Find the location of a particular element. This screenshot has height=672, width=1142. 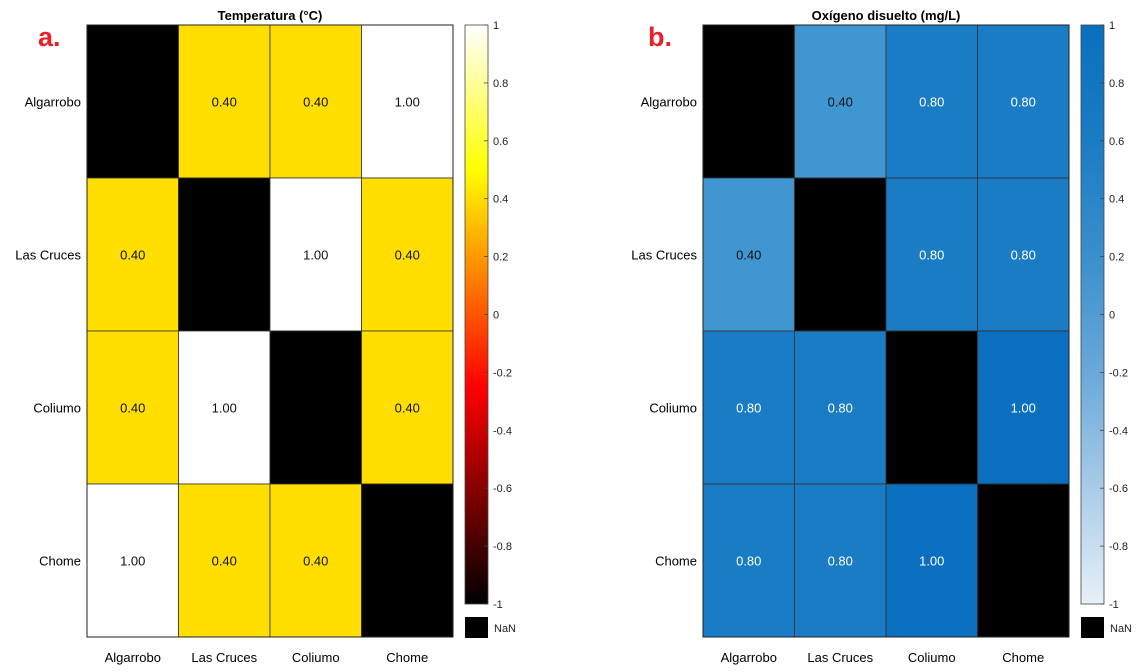

panel-label: b. is located at coordinates (660, 37).